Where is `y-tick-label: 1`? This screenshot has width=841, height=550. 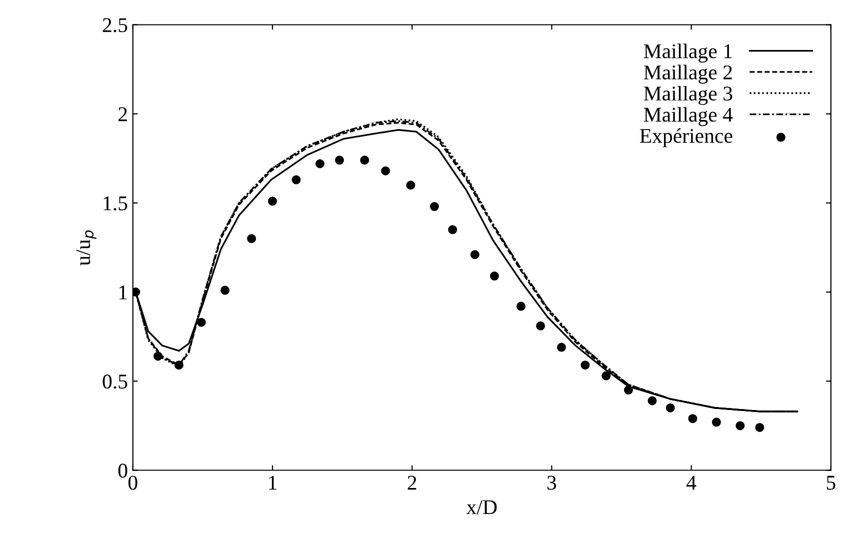
y-tick-label: 1 is located at coordinates (123, 293).